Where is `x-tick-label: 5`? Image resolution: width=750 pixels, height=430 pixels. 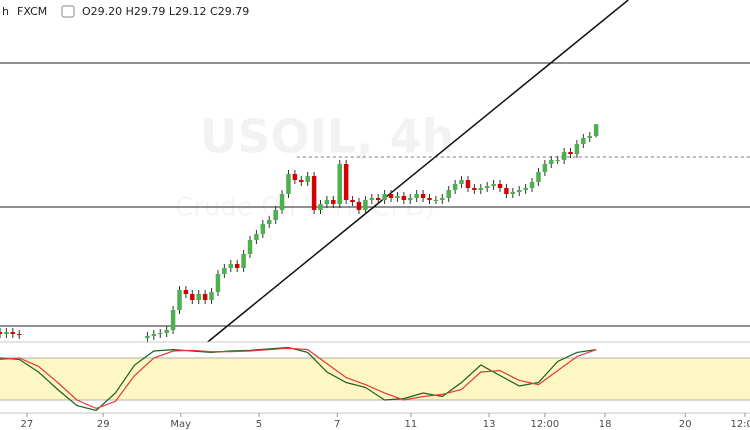 x-tick-label: 5 is located at coordinates (259, 424).